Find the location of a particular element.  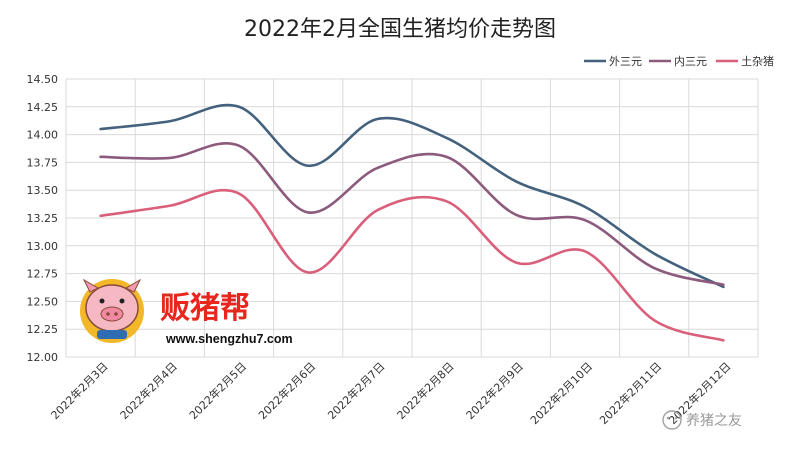

watermark-text: 养猪之友 is located at coordinates (714, 421).